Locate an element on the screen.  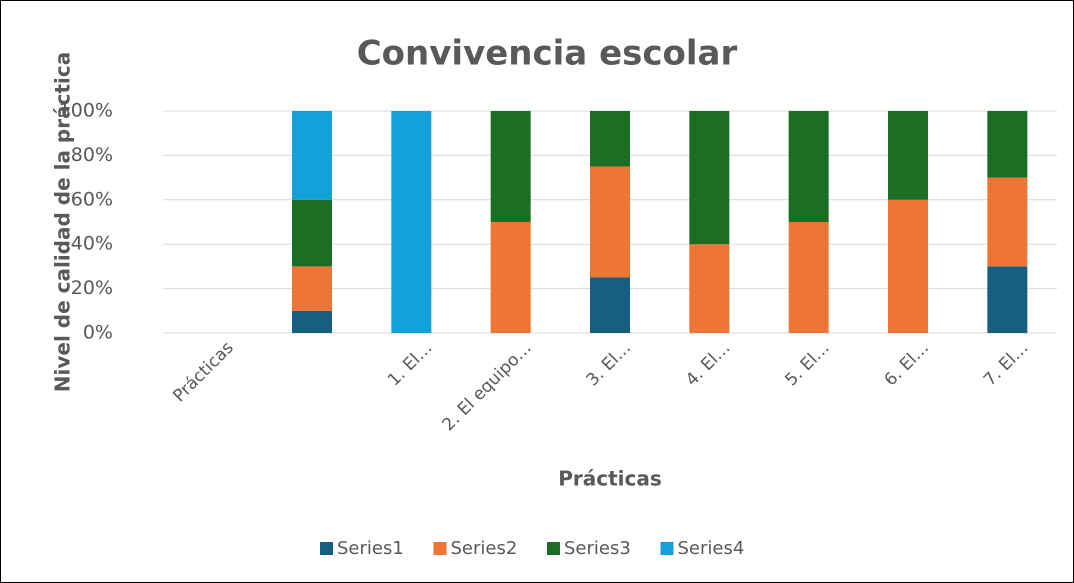
y-tick-label: 60% is located at coordinates (92, 199).